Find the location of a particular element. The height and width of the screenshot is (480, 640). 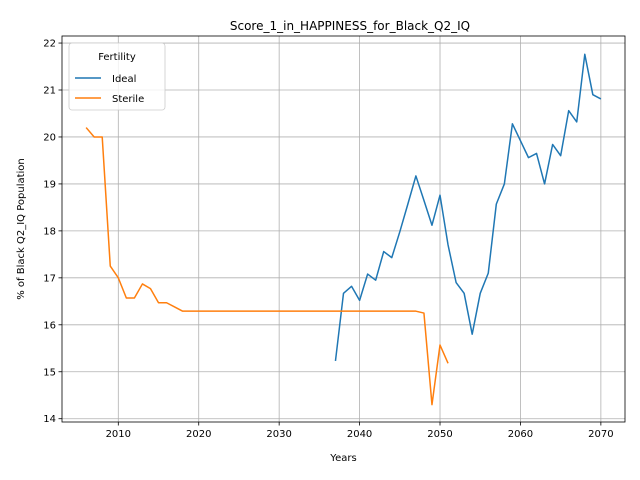

y-tick-label: 14 is located at coordinates (49, 419).